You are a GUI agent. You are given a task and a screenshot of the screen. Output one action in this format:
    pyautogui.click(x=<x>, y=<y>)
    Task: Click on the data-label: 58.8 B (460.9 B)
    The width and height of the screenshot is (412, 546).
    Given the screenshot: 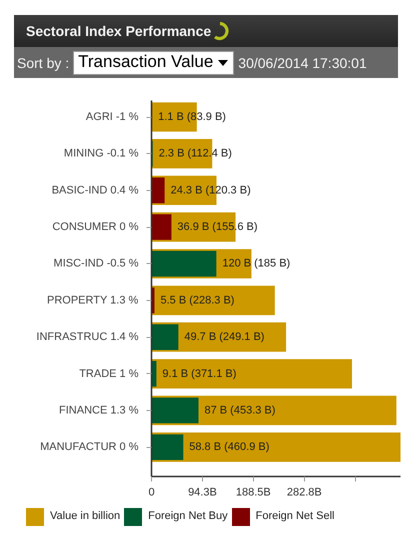 What is the action you would take?
    pyautogui.click(x=229, y=447)
    